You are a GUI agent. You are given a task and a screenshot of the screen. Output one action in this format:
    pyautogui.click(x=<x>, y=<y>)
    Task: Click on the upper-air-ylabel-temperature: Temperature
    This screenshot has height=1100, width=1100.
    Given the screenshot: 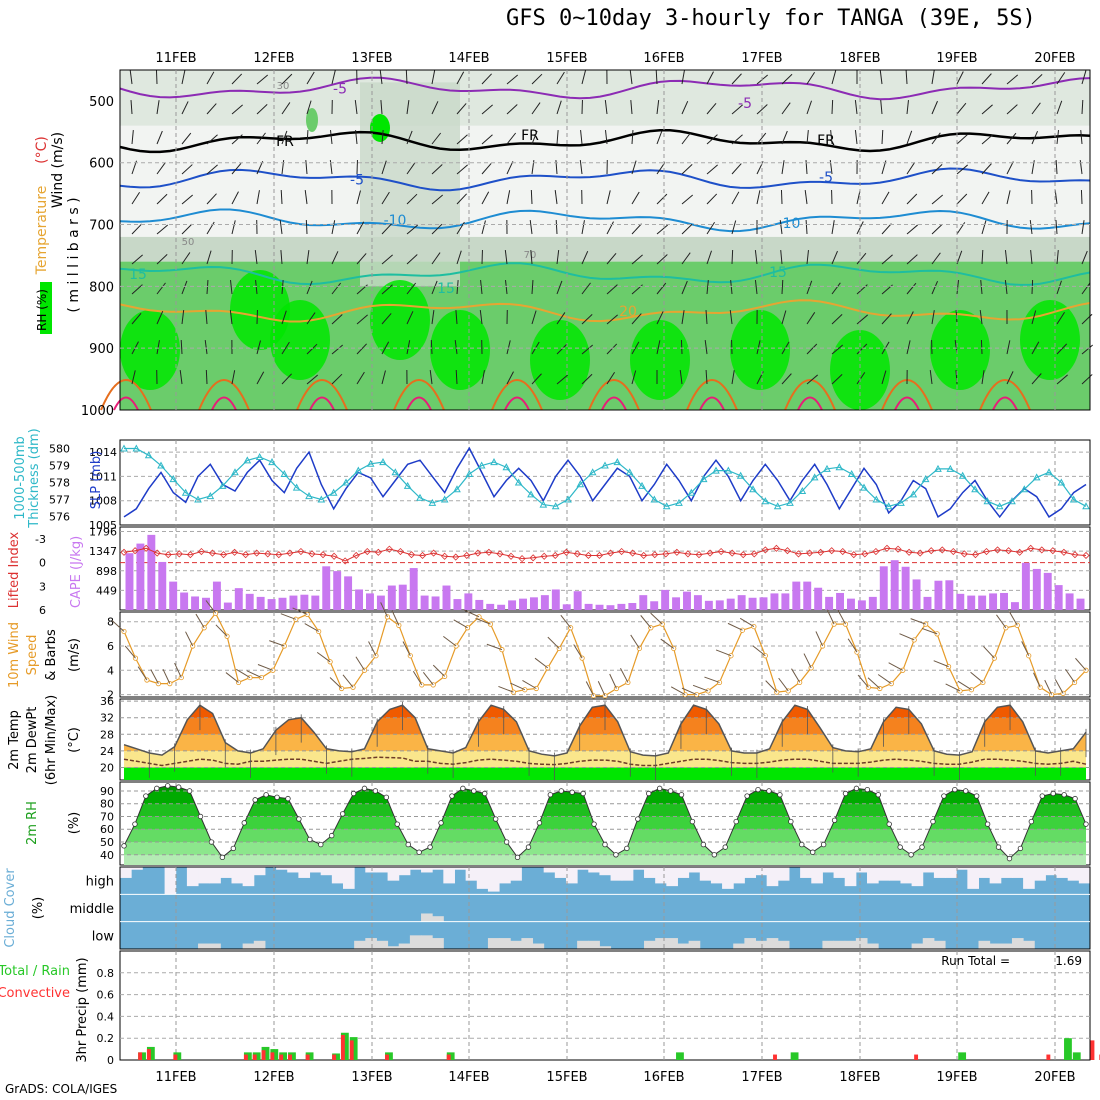 What is the action you would take?
    pyautogui.click(x=42, y=231)
    